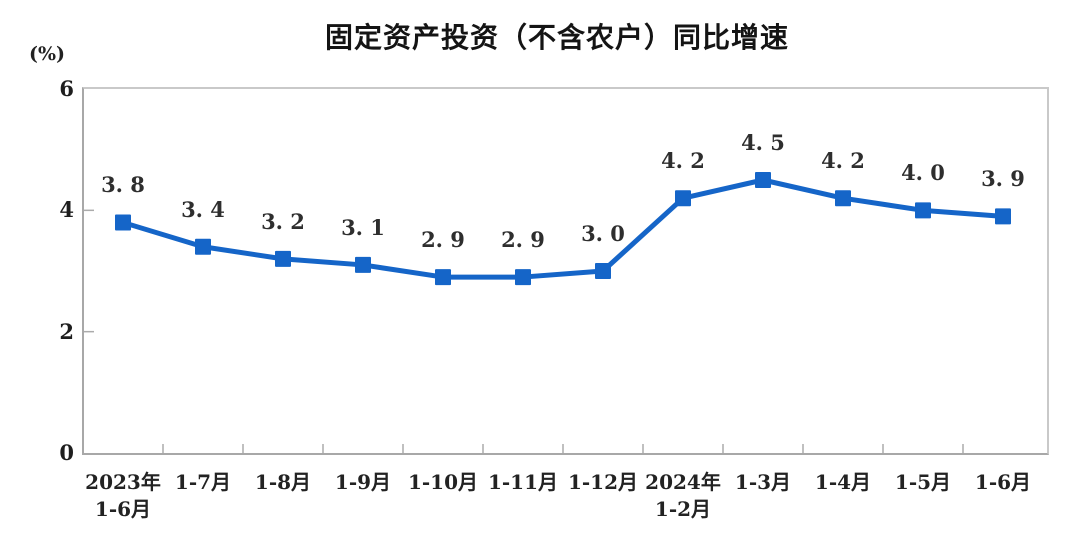 The width and height of the screenshot is (1080, 542). Describe the element at coordinates (203, 482) in the screenshot. I see `x-axis-label: 1-7月` at that location.